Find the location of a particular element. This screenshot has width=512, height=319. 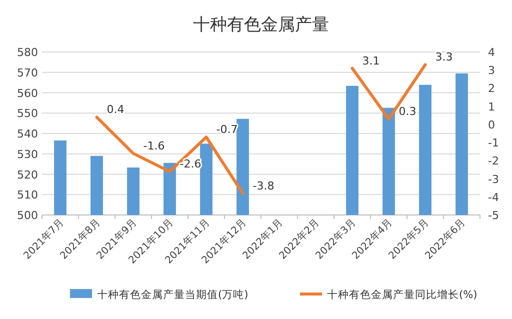

y2-tick-label: -4 is located at coordinates (493, 197).